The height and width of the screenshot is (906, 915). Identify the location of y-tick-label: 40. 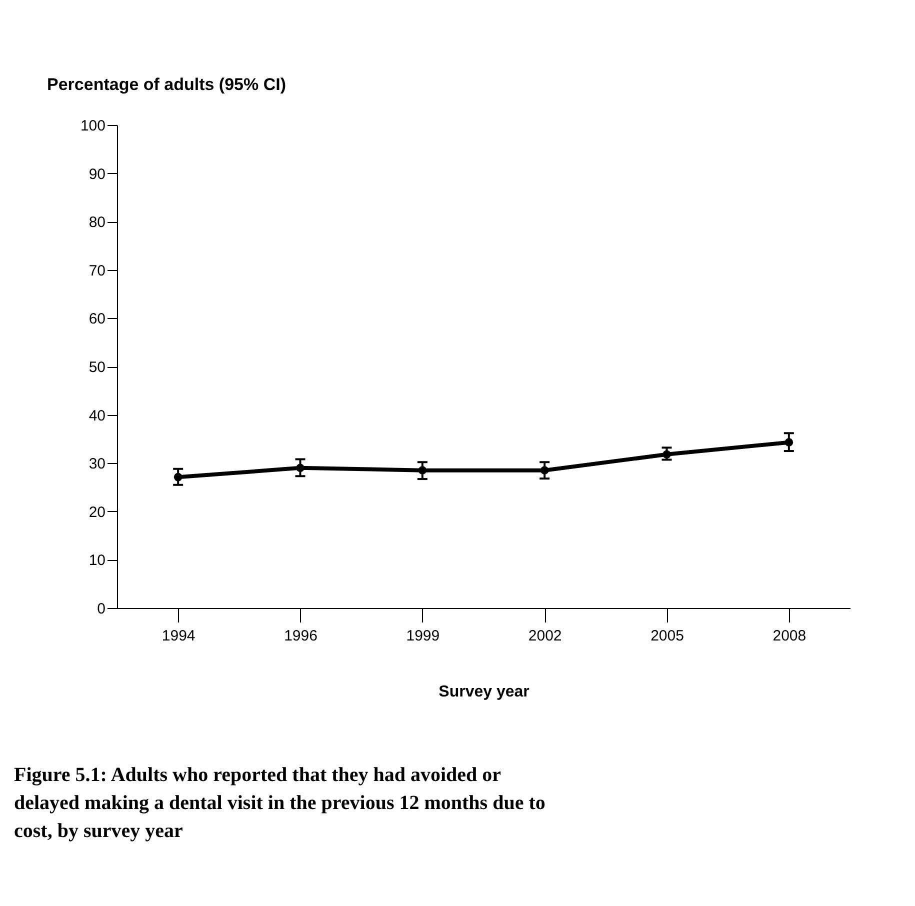
(97, 415).